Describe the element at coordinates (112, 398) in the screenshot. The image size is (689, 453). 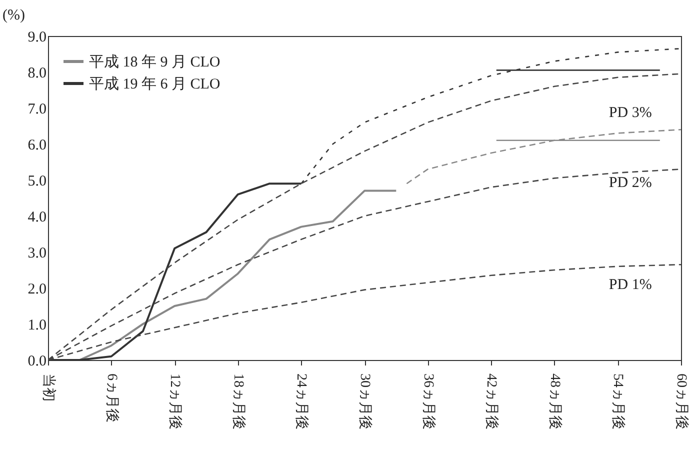
I see `x-tick-label: 6ヵ月後` at that location.